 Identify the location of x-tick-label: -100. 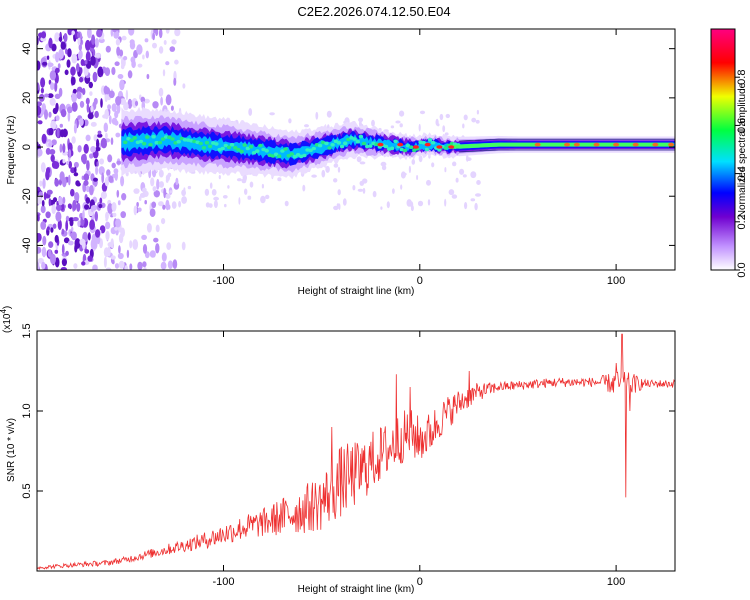
(223, 582).